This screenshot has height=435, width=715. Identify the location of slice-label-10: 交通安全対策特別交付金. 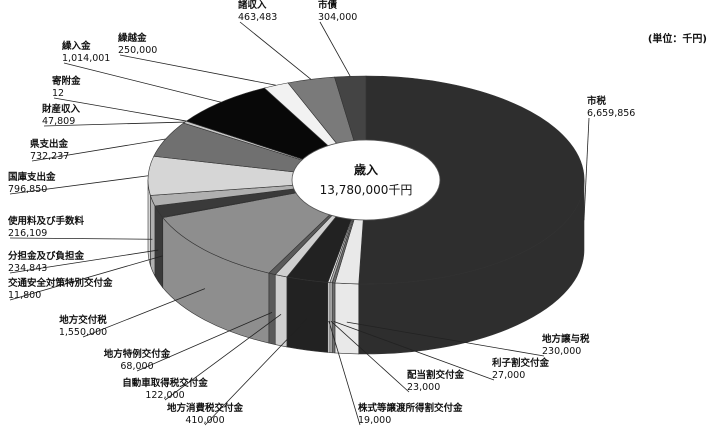
(60, 283).